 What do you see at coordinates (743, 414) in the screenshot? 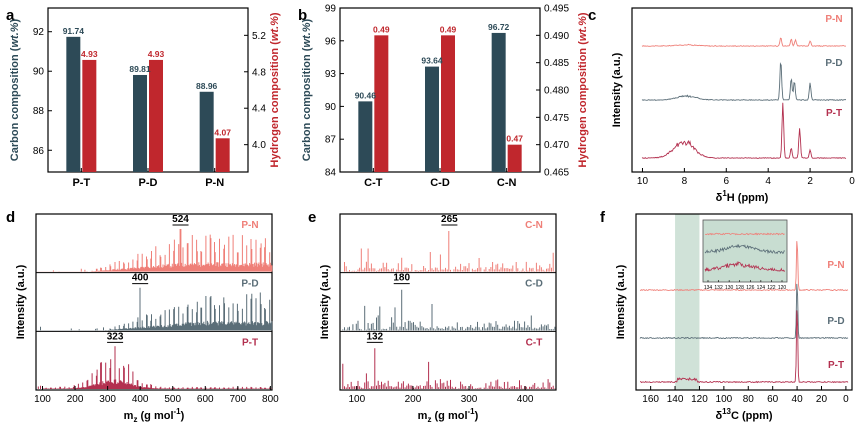
I see `x-axis-label: δ13C (ppm)` at bounding box center [743, 414].